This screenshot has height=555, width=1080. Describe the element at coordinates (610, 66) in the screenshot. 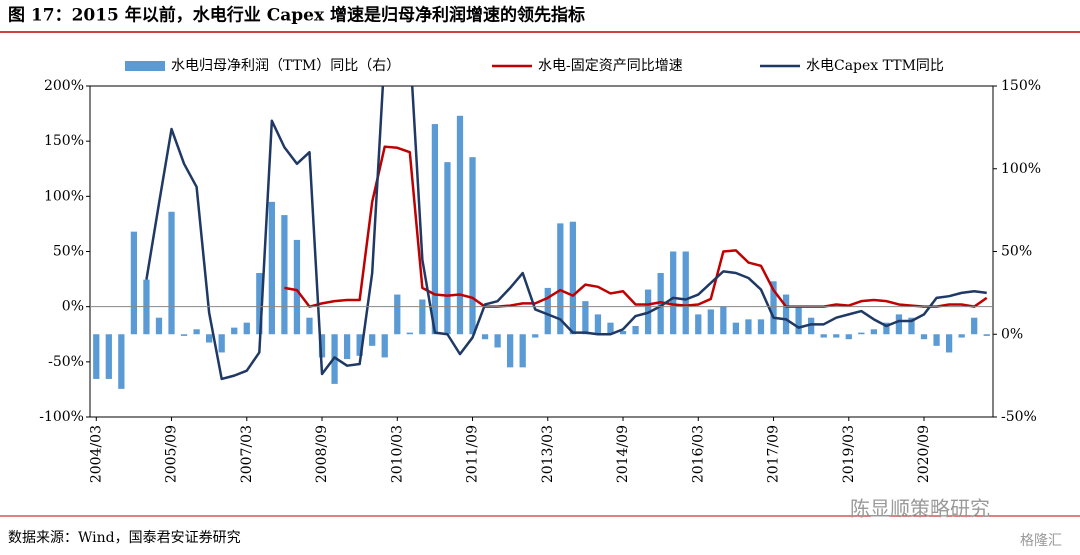

I see `legend-label: 水电-固定资产同比增速` at that location.